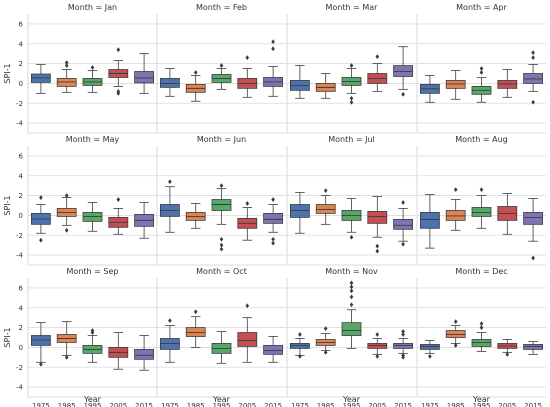  What do you see at coordinates (326, 404) in the screenshot?
I see `x-tick-label: 1985` at bounding box center [326, 404].